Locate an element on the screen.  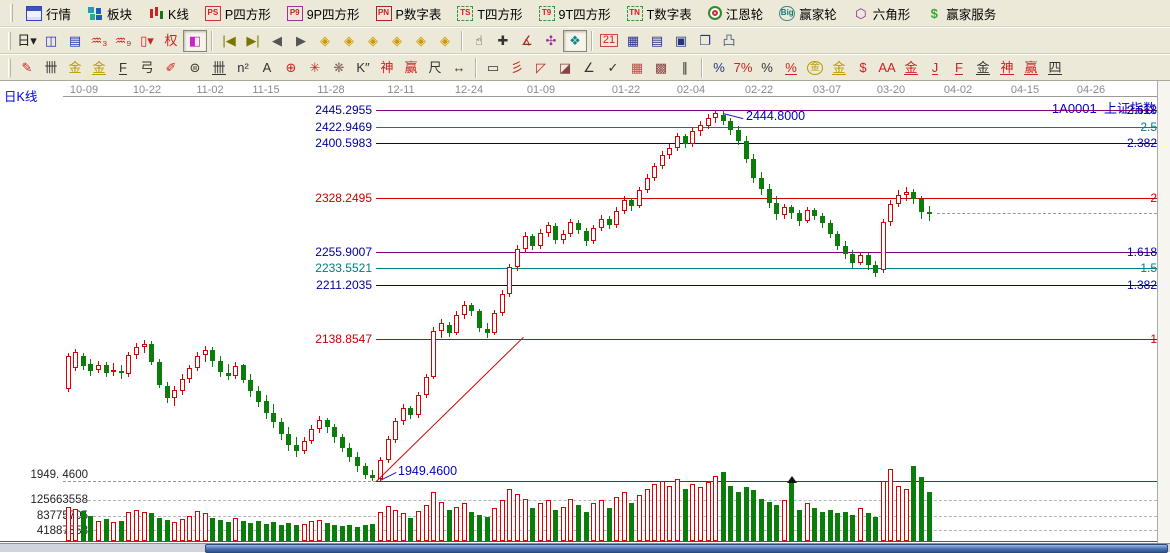
percent-table-tool-button: % is located at coordinates (719, 68).